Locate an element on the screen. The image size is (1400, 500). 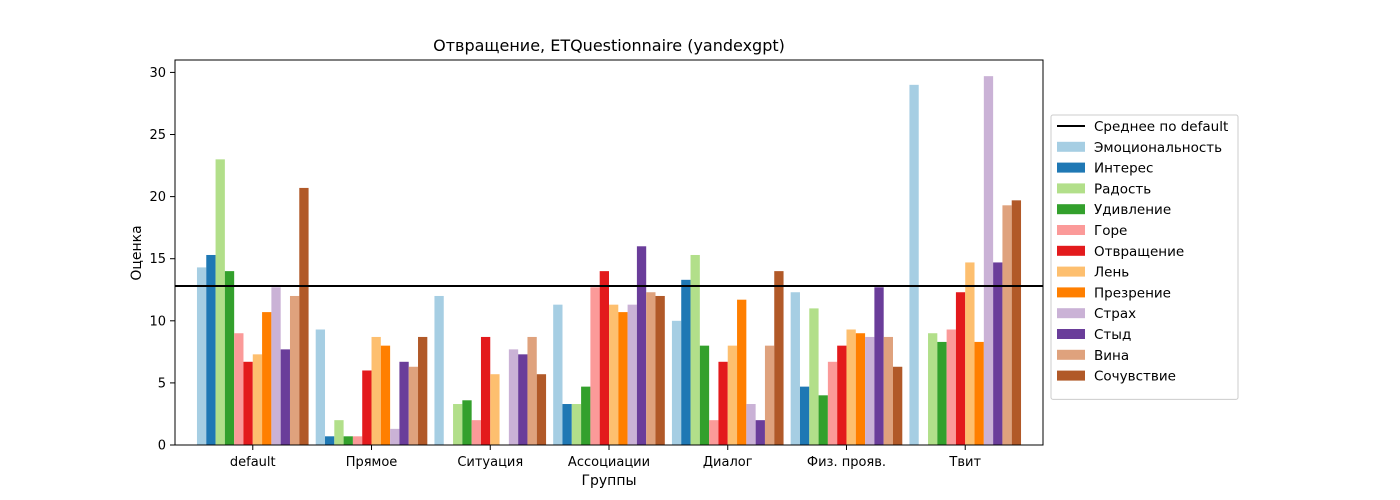
legend-label-11: Вина is located at coordinates (1111, 356).